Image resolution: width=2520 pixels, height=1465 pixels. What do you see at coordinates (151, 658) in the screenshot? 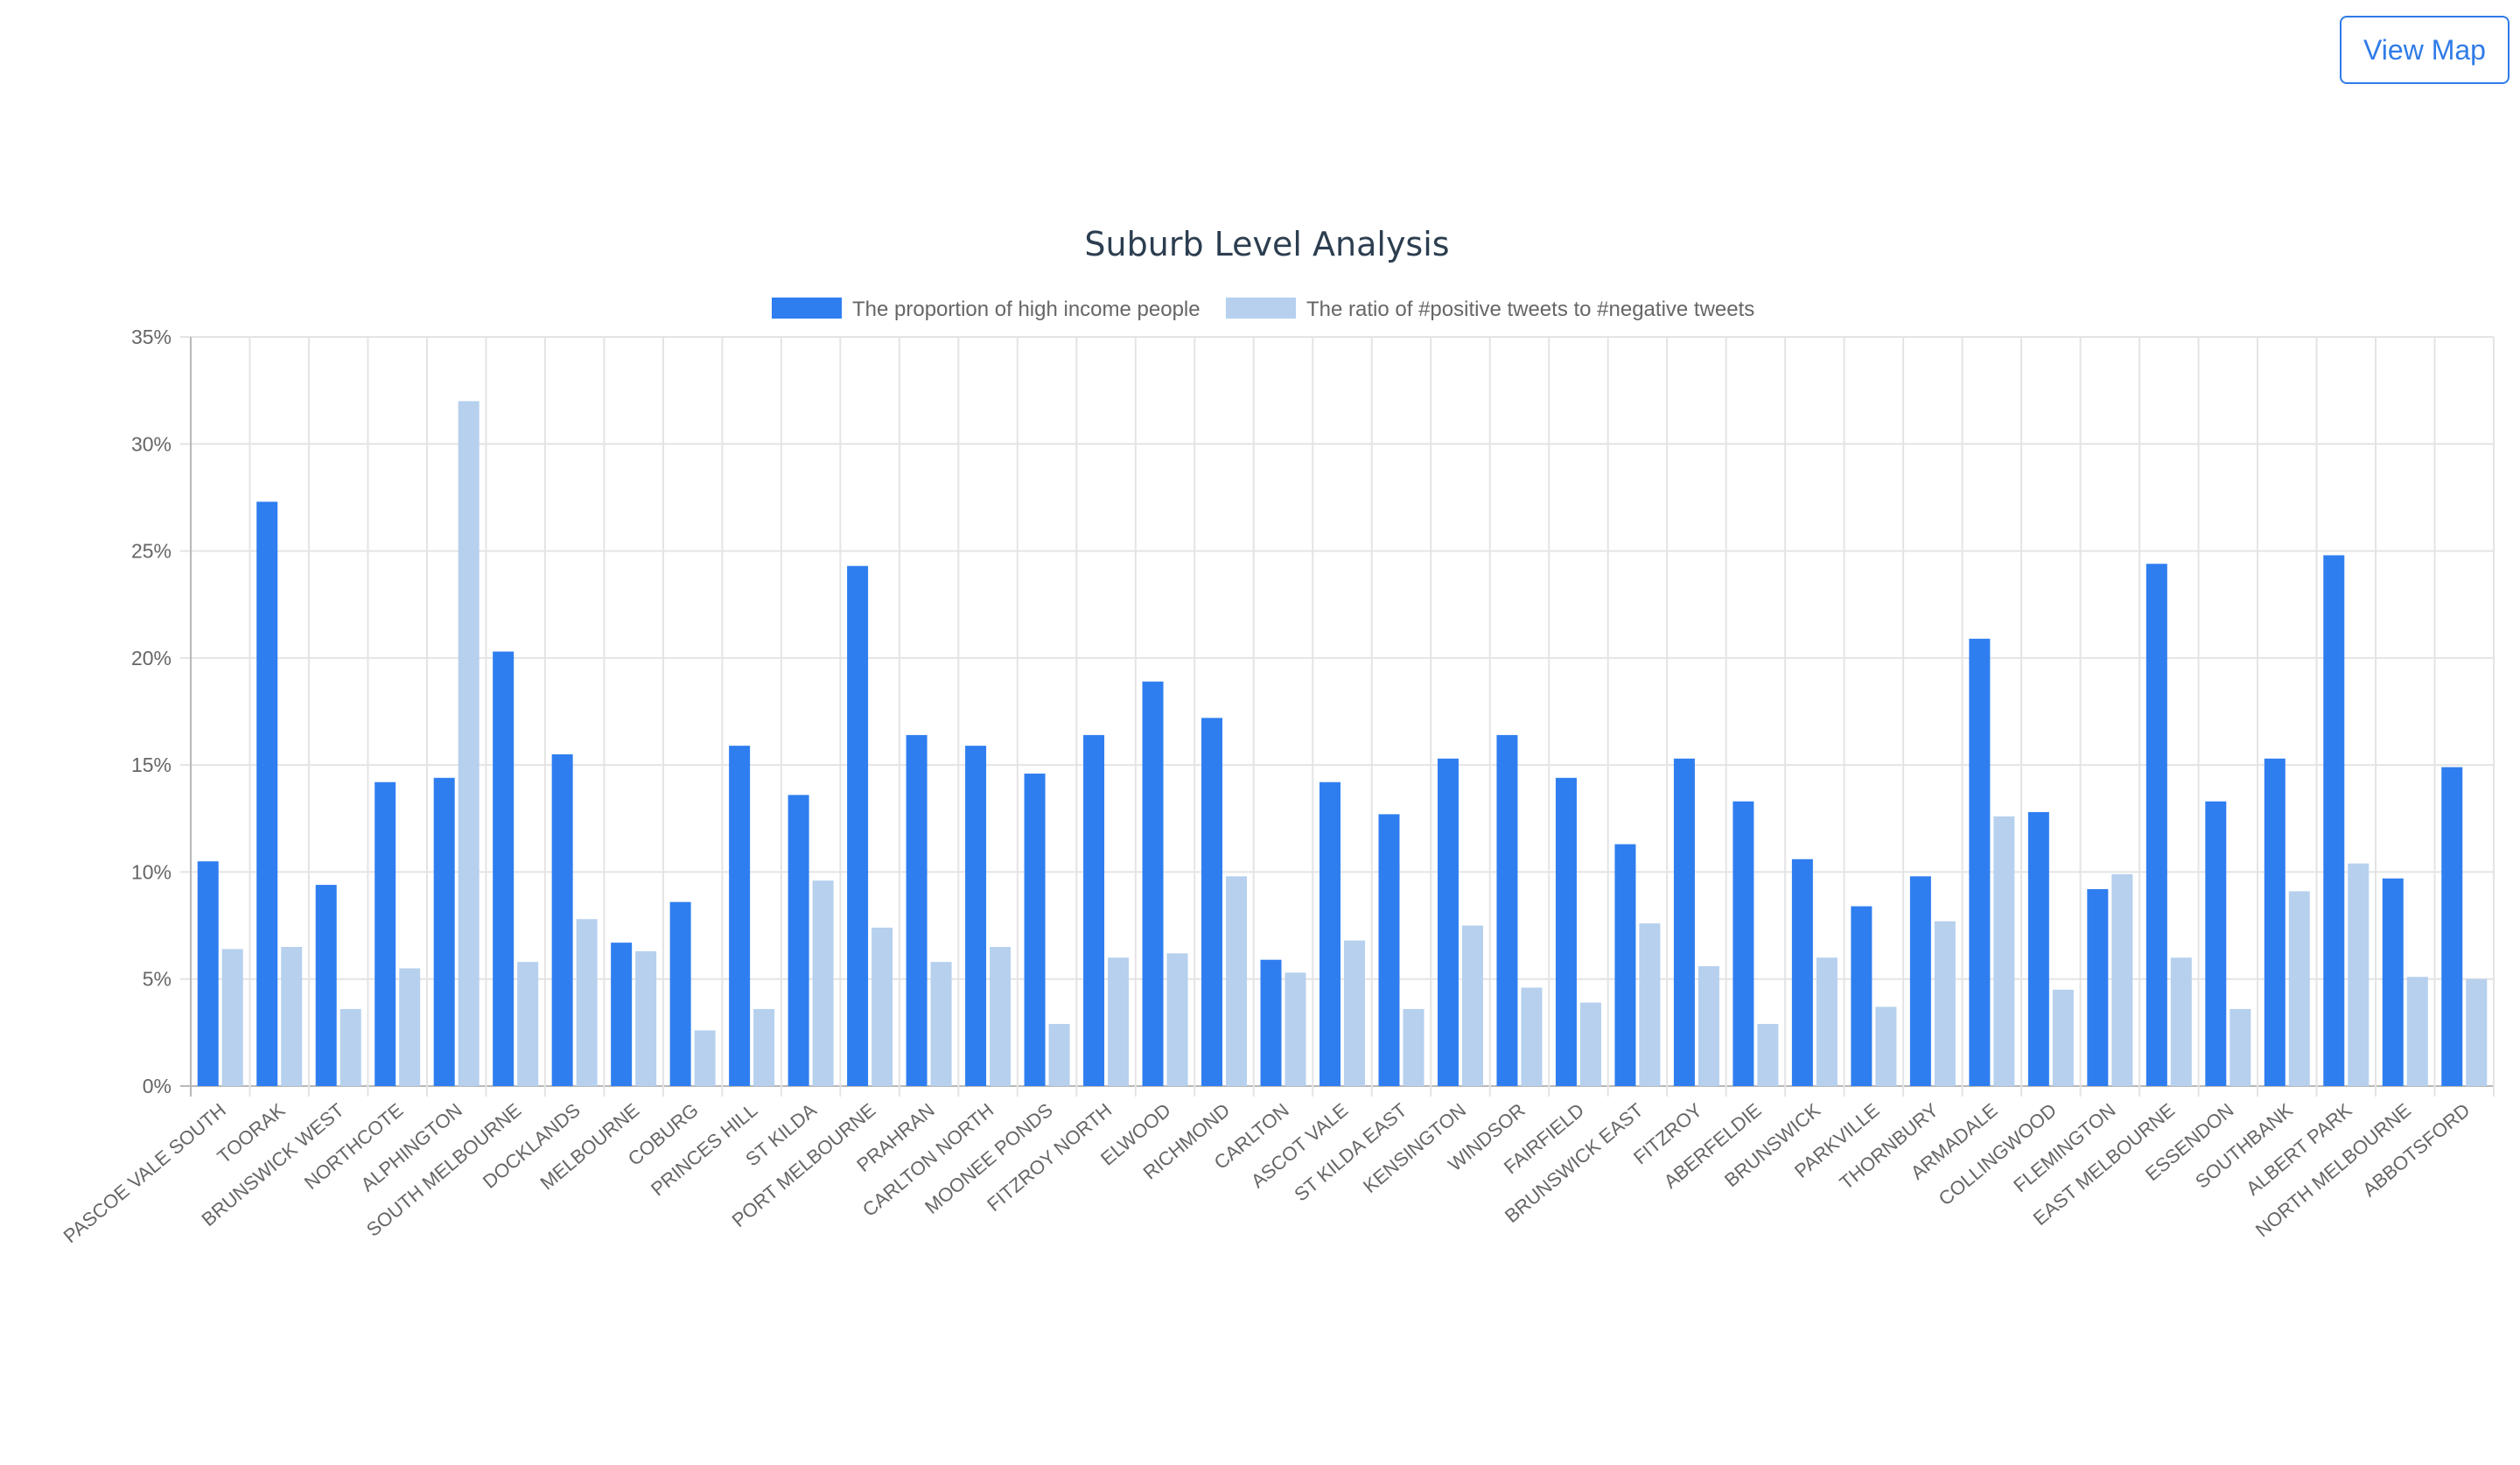
I see `y-tick-label: 20%` at bounding box center [151, 658].